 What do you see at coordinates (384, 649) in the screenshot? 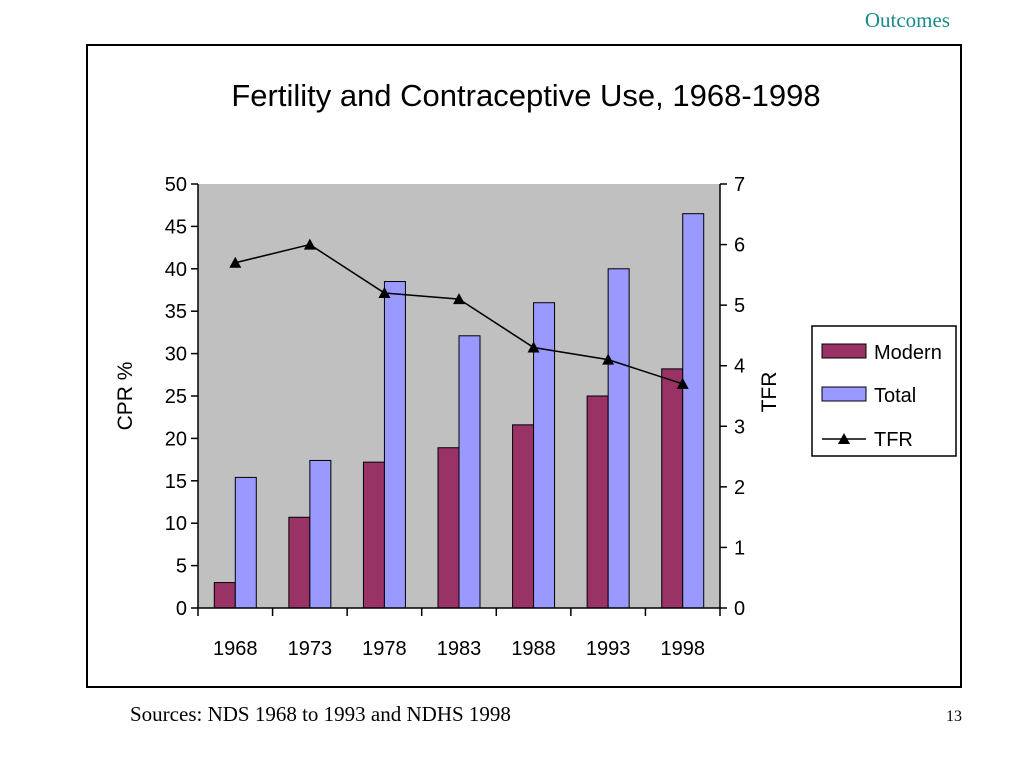
I see `x-tick-label: 1978` at bounding box center [384, 649].